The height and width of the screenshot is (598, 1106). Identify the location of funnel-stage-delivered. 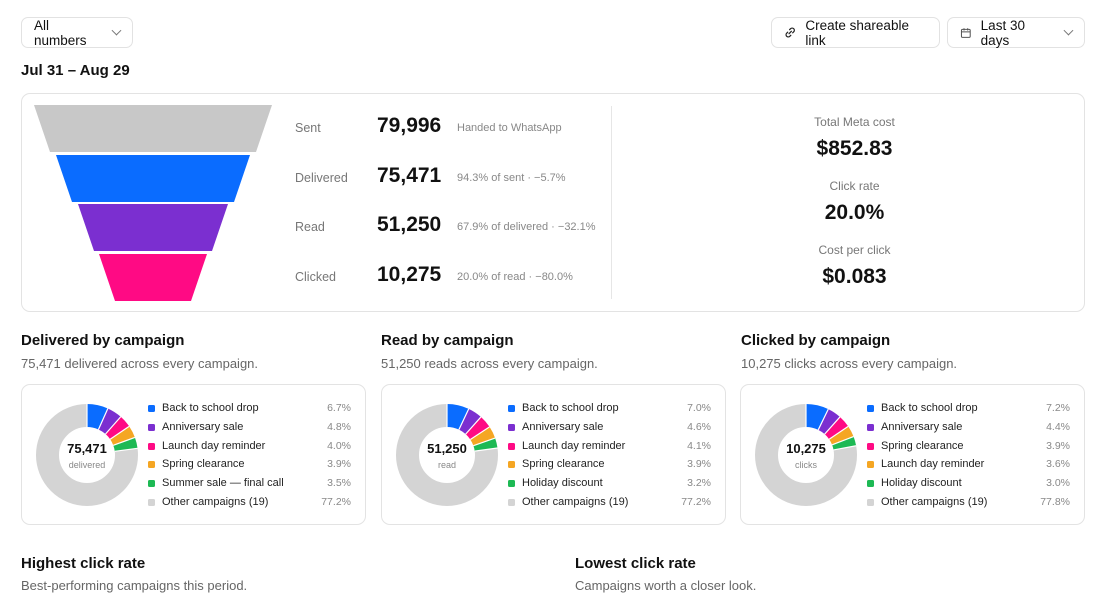
(153, 178).